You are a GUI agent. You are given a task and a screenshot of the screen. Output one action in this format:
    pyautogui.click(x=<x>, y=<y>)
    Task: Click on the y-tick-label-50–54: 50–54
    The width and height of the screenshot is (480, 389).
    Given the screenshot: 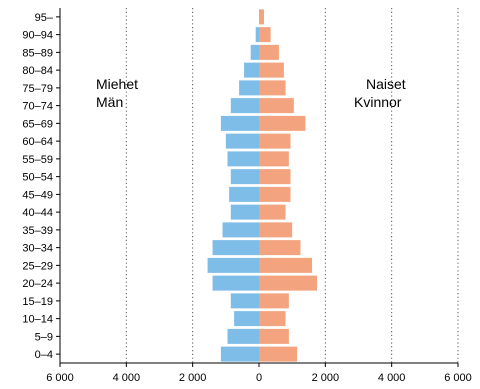 What is the action you would take?
    pyautogui.click(x=37, y=178)
    